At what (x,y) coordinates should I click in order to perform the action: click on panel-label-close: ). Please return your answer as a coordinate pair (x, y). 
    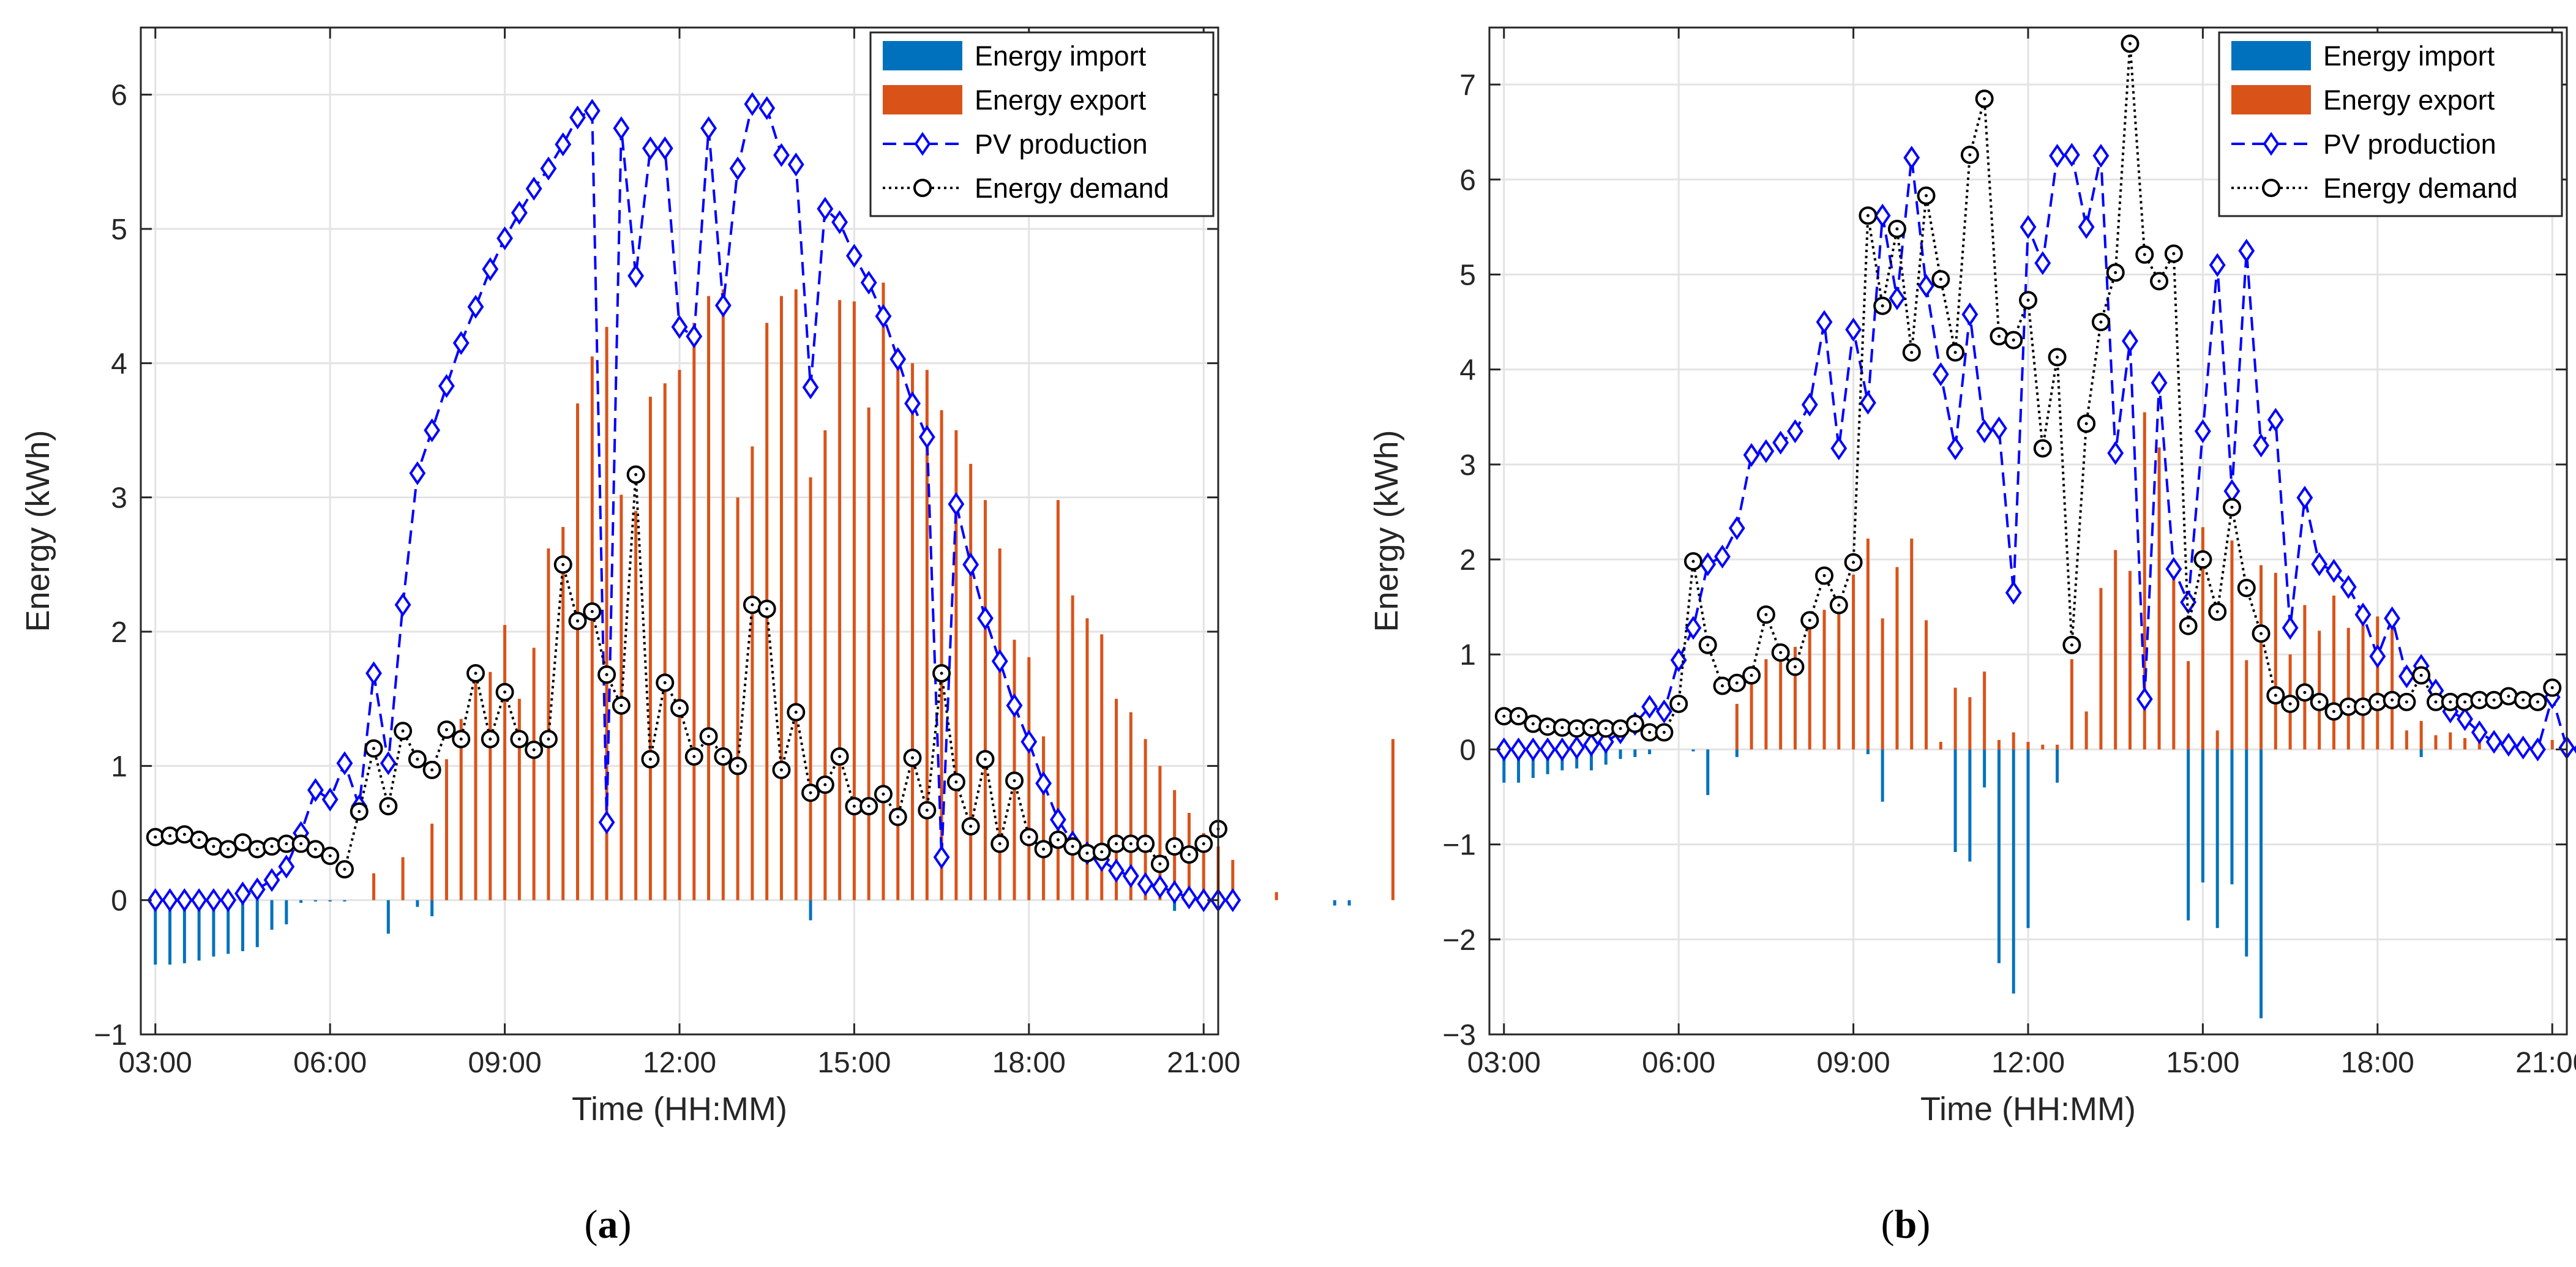
    Looking at the image, I should click on (625, 1224).